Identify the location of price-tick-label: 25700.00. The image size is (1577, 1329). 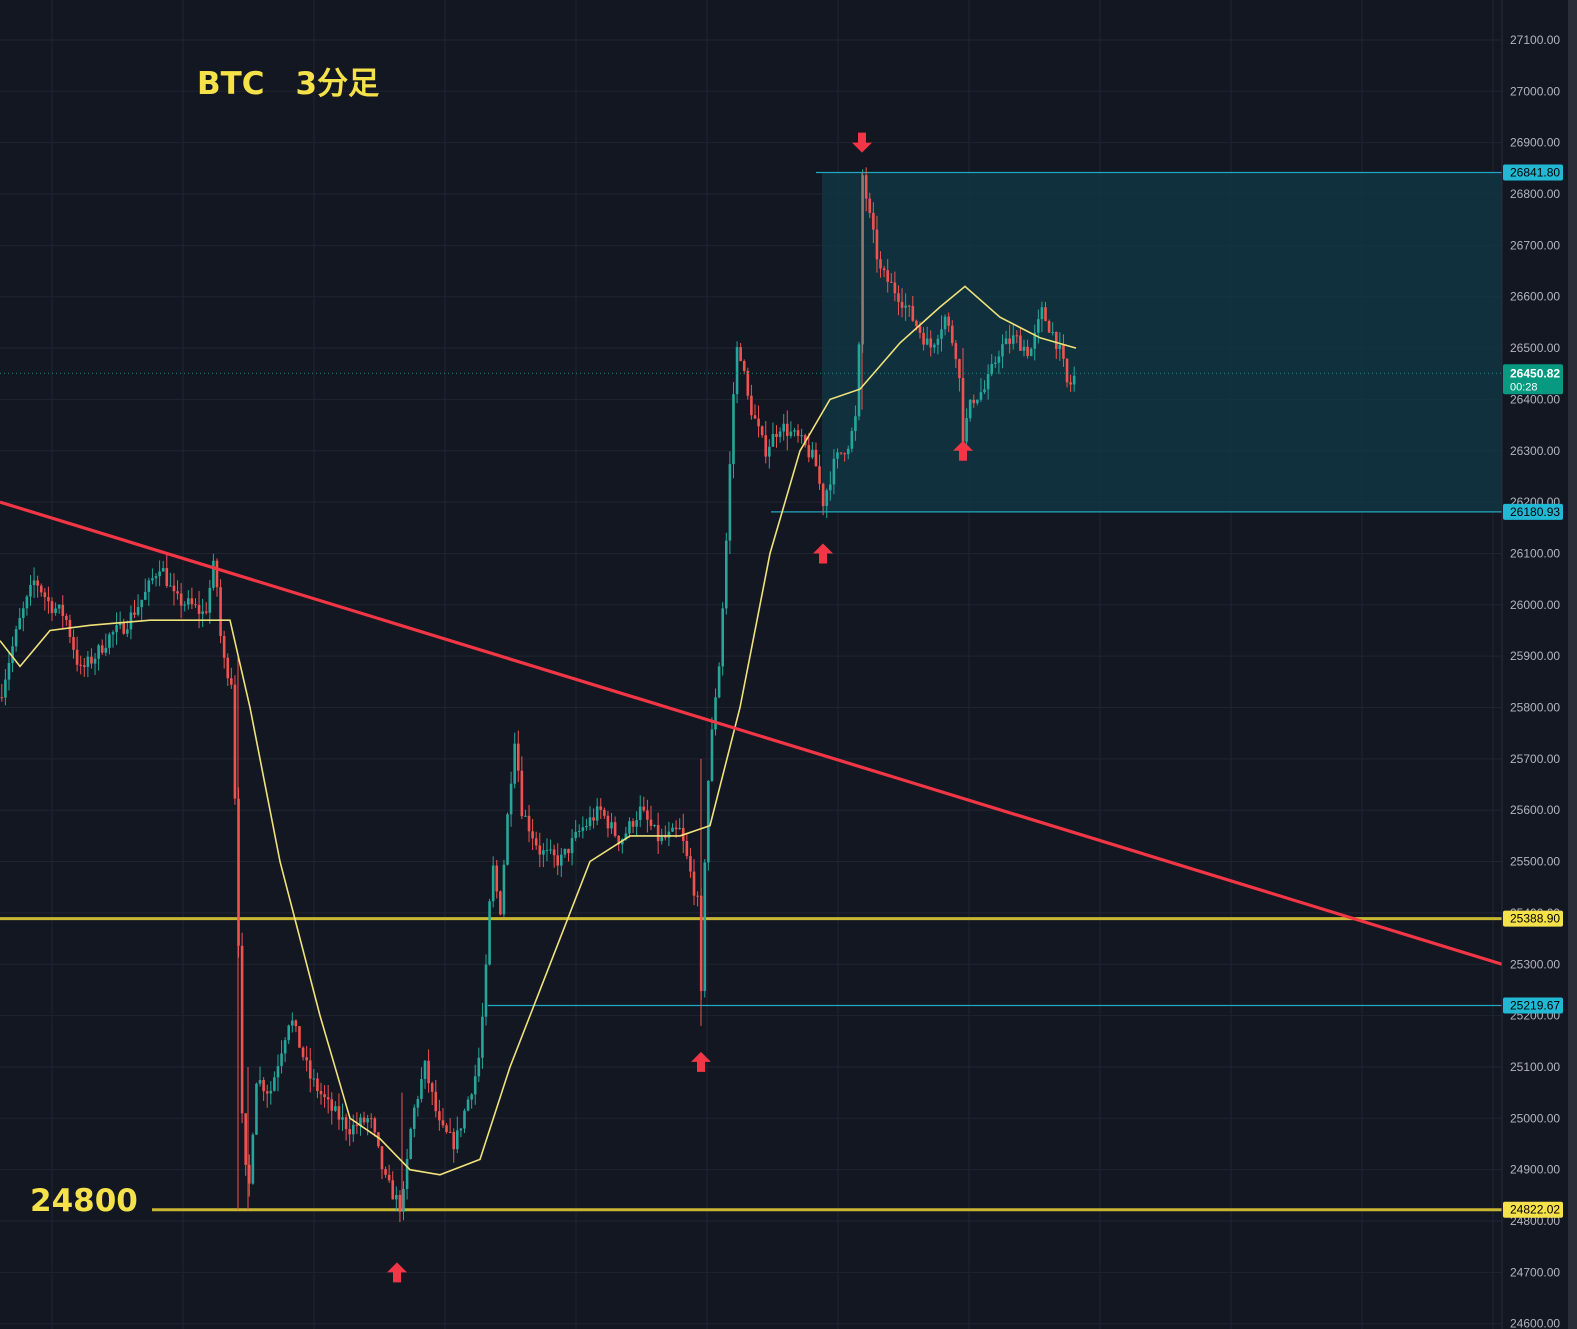
(1535, 759).